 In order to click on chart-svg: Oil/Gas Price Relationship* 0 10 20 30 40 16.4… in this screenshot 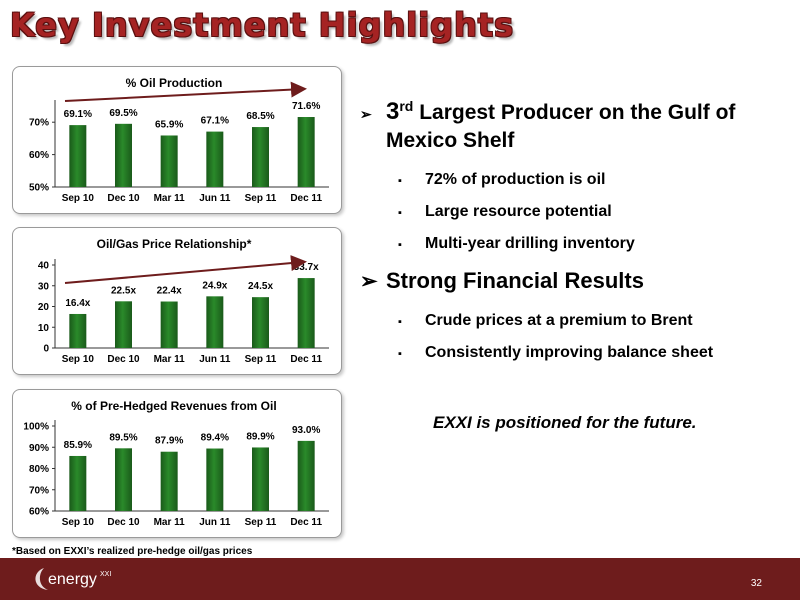, I will do `click(183, 301)`.